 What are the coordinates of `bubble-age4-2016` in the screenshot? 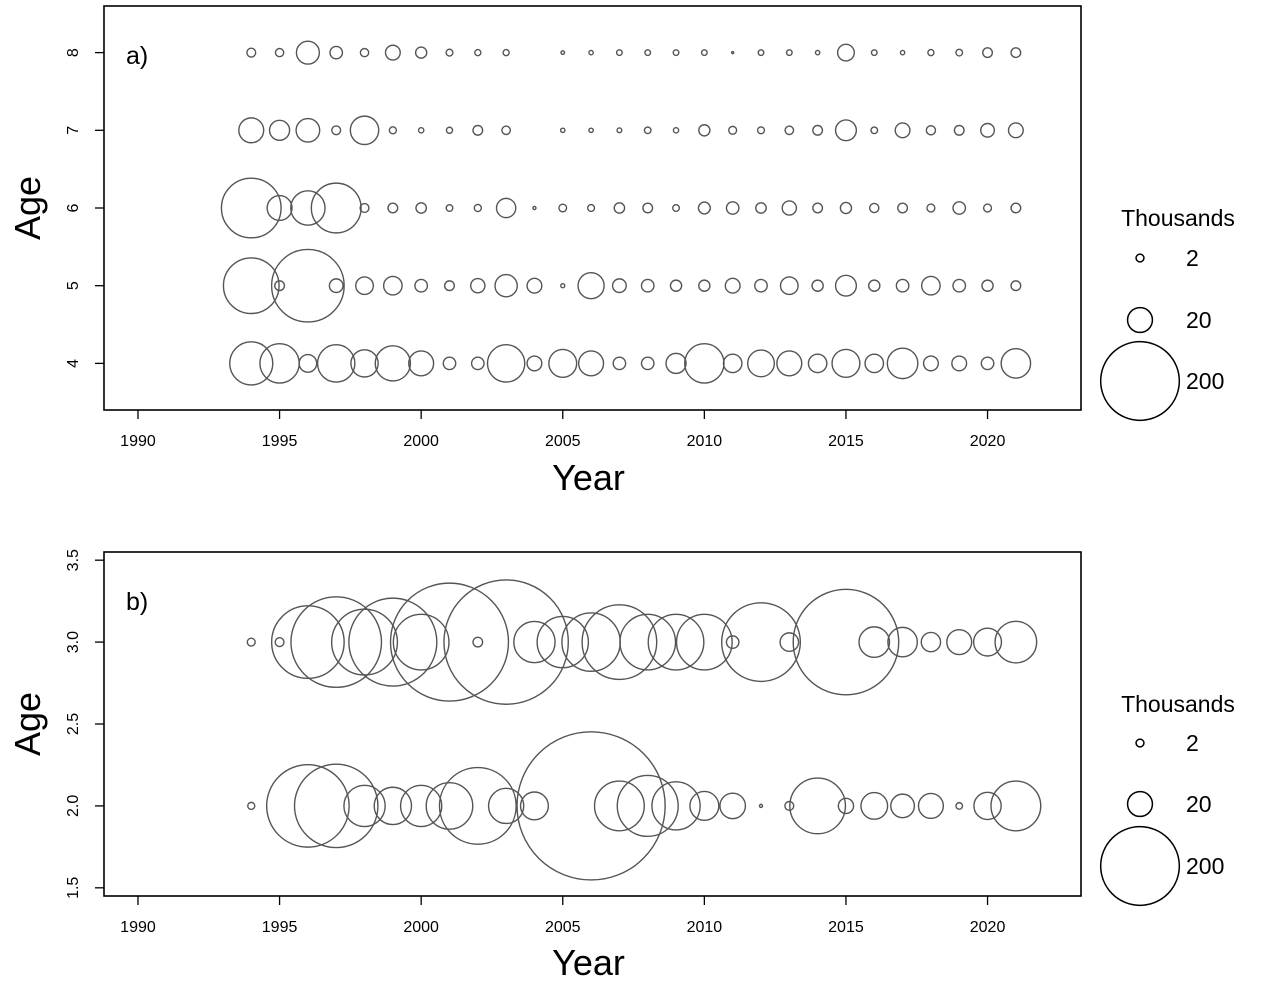 It's located at (874, 363).